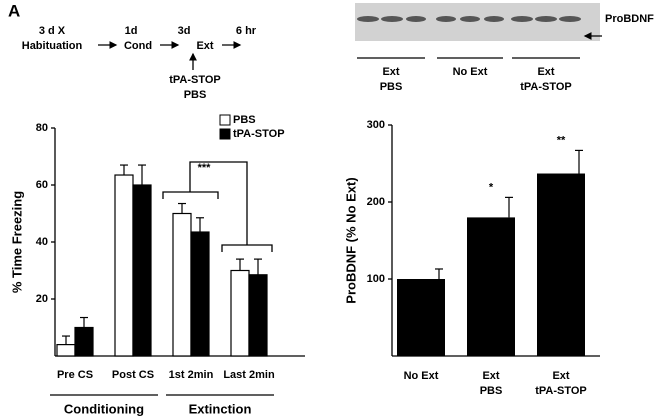 This screenshot has width=661, height=420. I want to click on y-tick-label: 40, so click(42, 242).